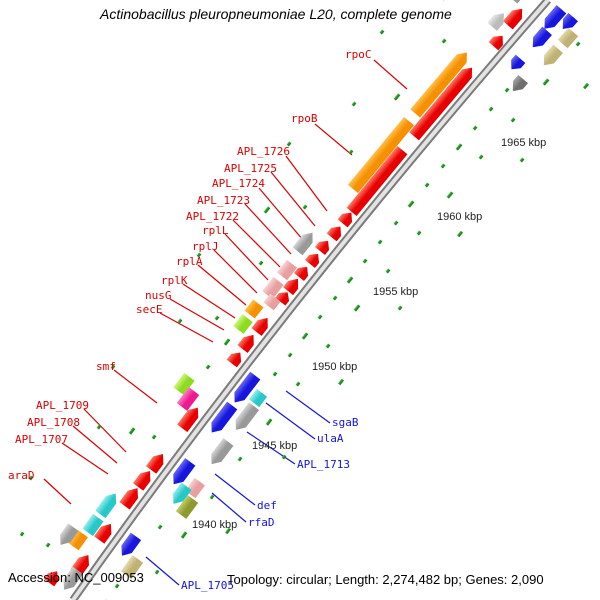 The image size is (600, 600). I want to click on gene-label-smf: smf, so click(106, 366).